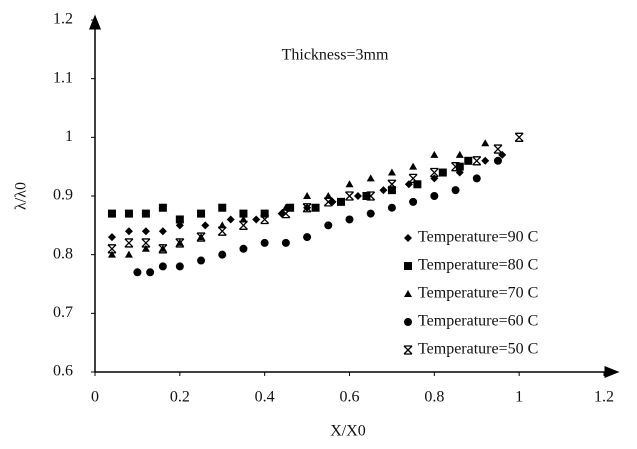  Describe the element at coordinates (604, 397) in the screenshot. I see `x-tick-label: 1.2` at that location.